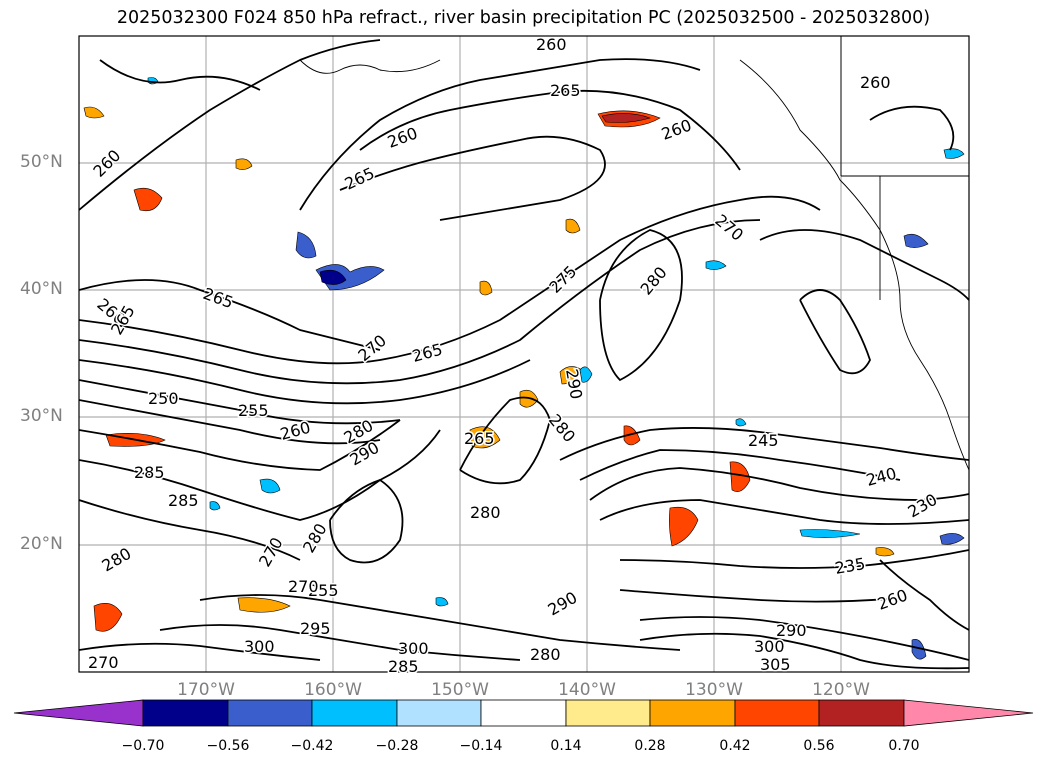 The height and width of the screenshot is (765, 1047). I want to click on colorbar-tick-label: 0.70, so click(904, 746).